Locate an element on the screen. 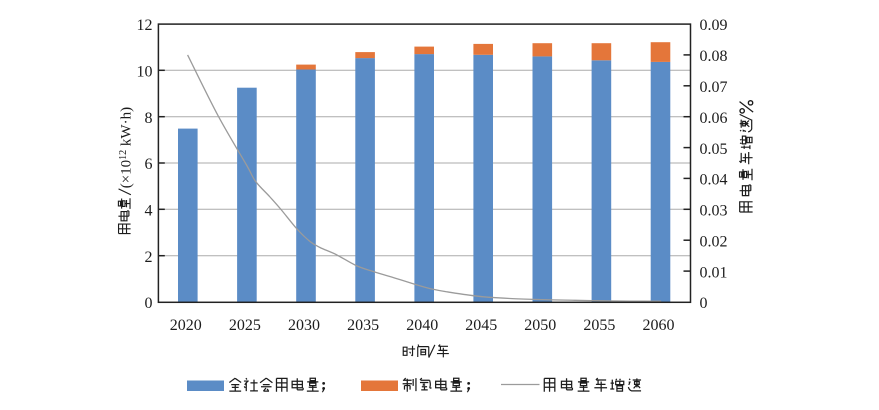 The image size is (879, 410). svg-text: 0.05 is located at coordinates (714, 149).